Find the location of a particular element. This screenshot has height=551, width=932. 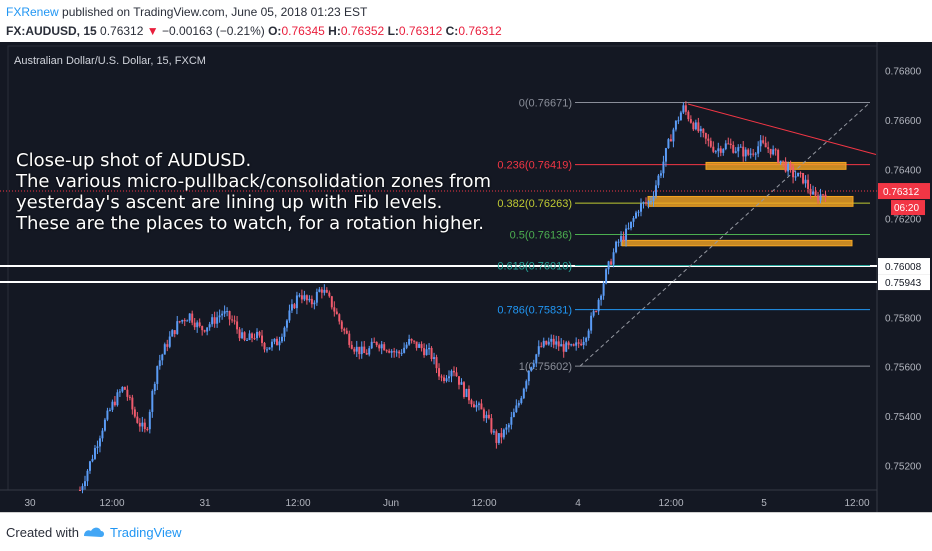

fib-level-label: 1(0.75602) is located at coordinates (545, 367).